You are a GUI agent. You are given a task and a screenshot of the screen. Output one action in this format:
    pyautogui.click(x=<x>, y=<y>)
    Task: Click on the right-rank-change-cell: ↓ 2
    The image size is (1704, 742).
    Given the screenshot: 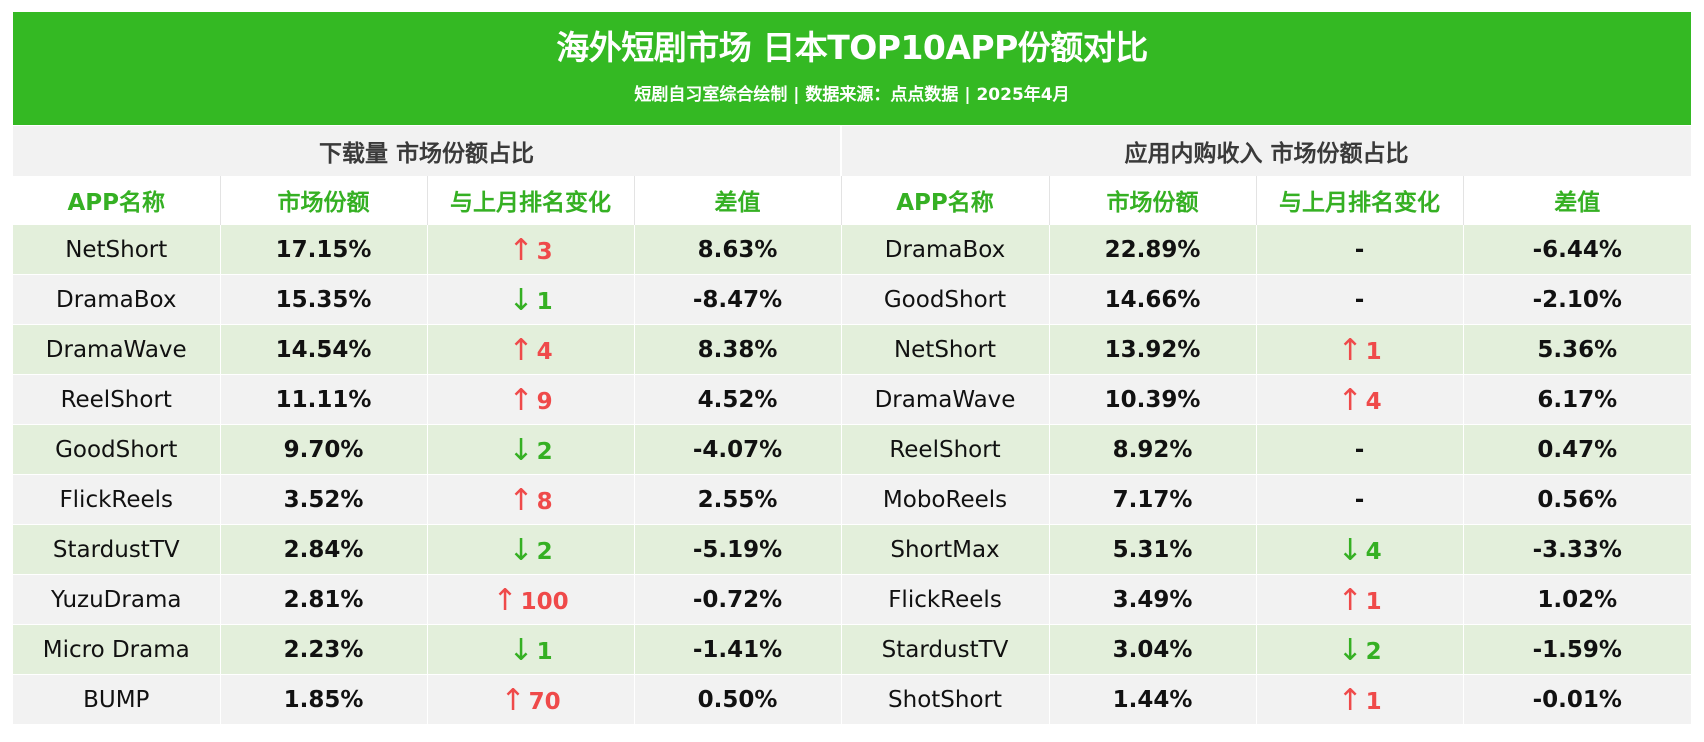 What is the action you would take?
    pyautogui.click(x=1360, y=649)
    